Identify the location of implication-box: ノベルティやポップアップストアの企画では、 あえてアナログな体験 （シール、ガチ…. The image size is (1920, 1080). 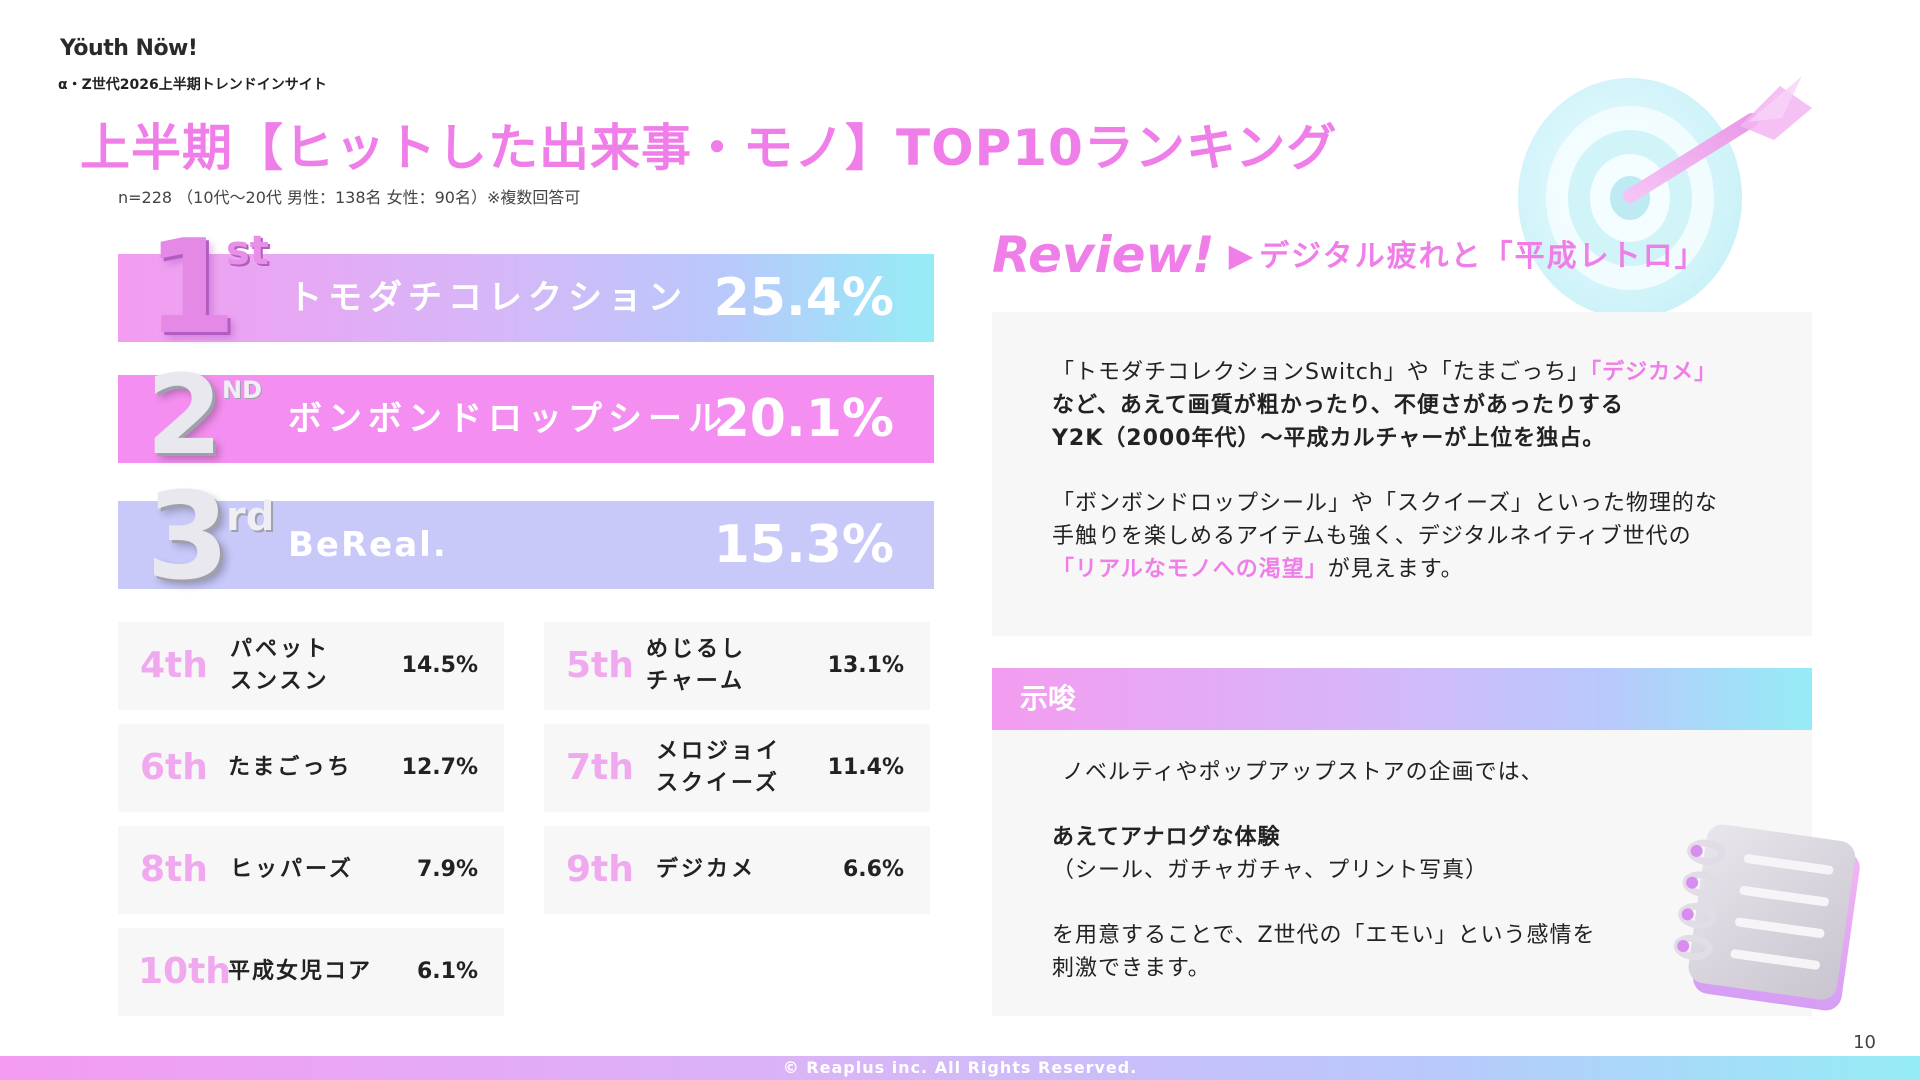
(1402, 873).